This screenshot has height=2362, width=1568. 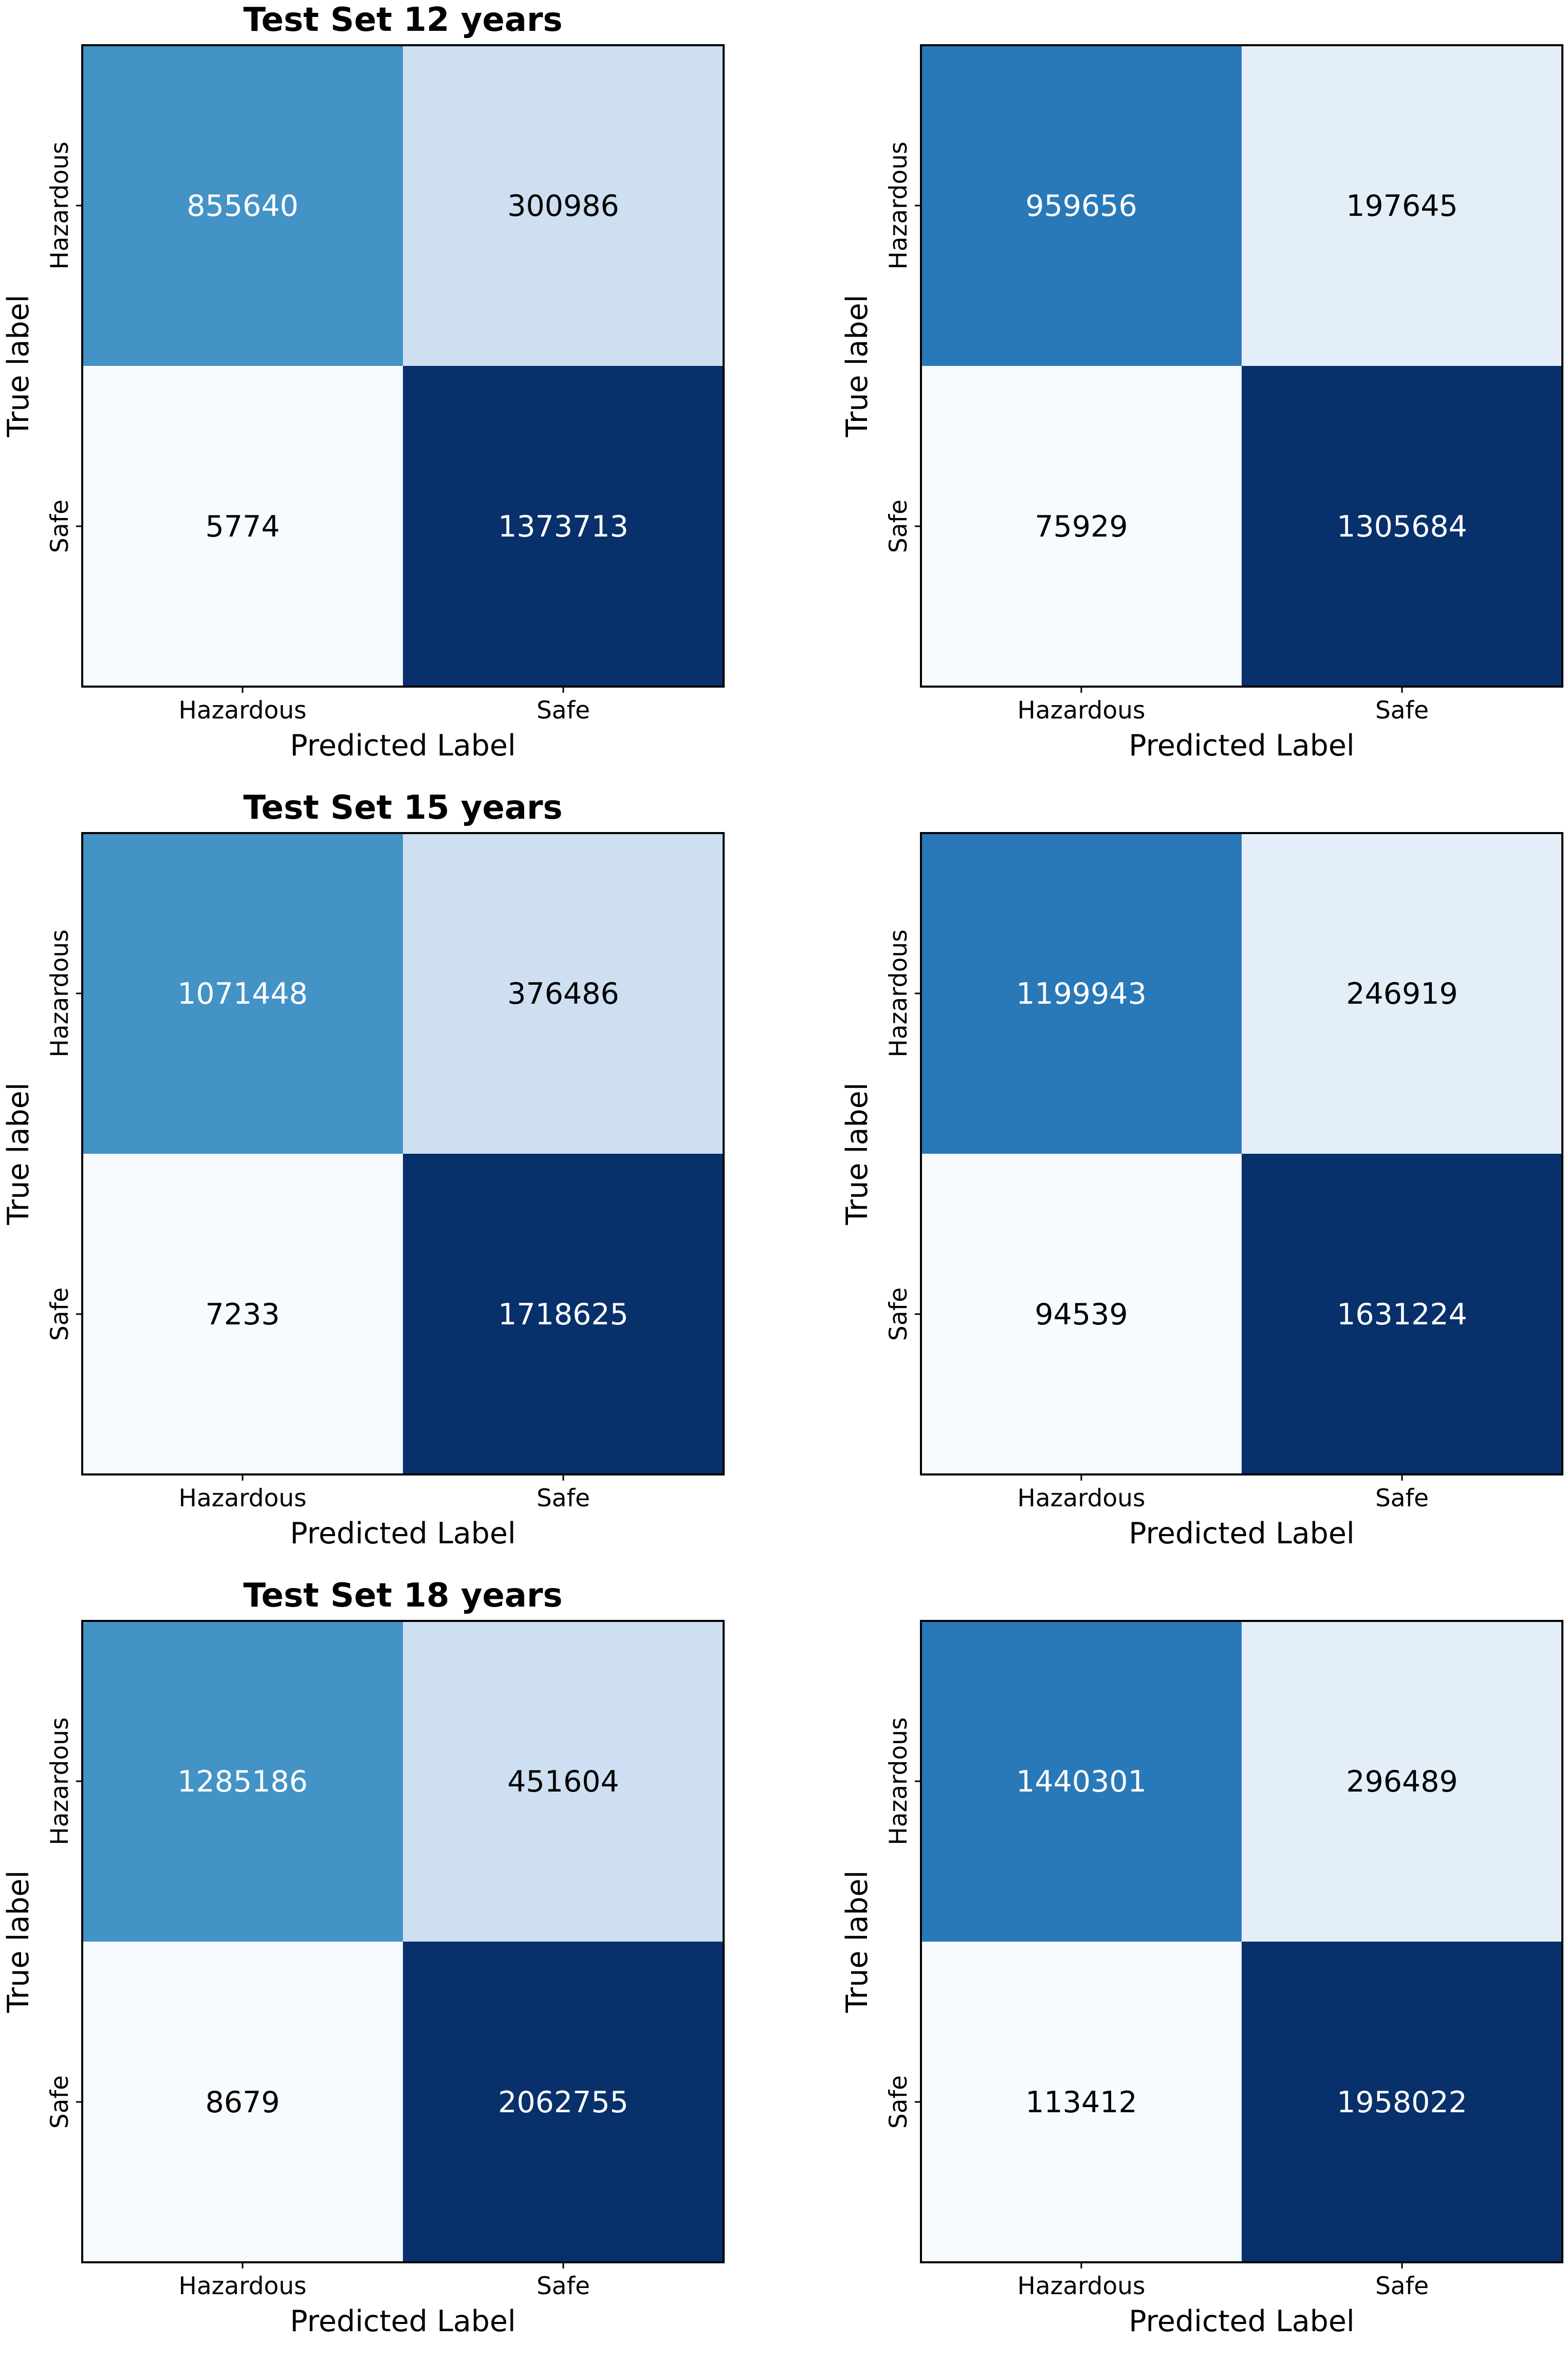 I want to click on cell-value-label: 1199943, so click(x=1081, y=994).